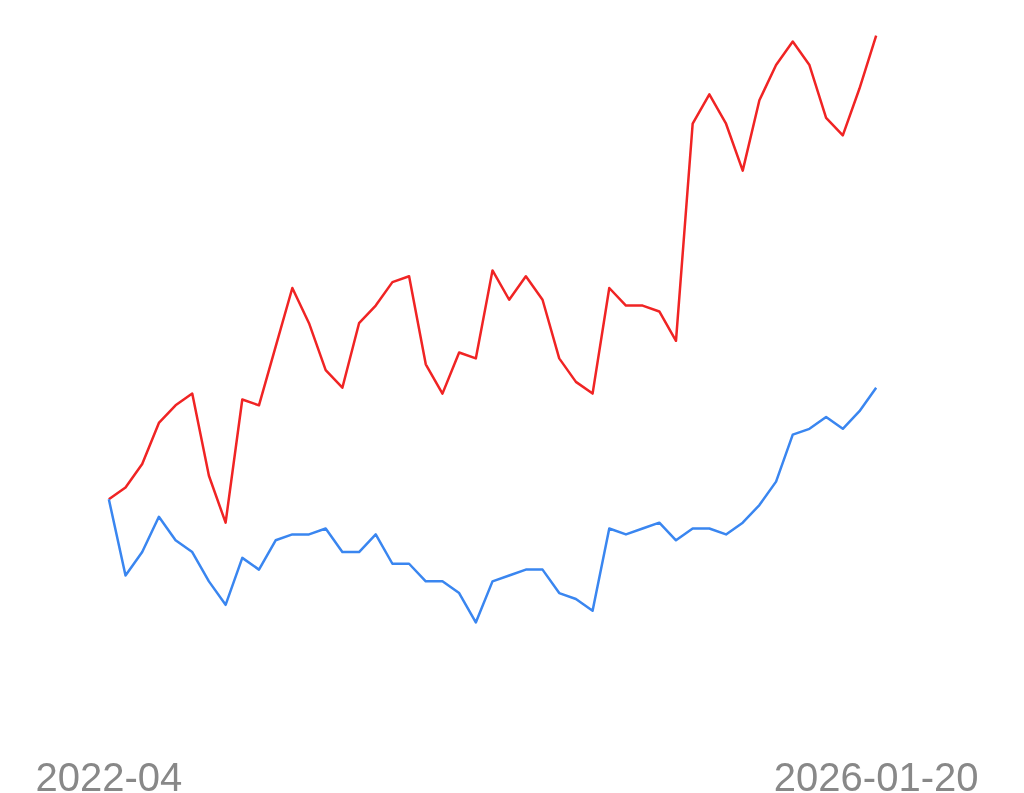 This screenshot has height=793, width=1024. What do you see at coordinates (109, 773) in the screenshot?
I see `x-tick-label: 2022-04` at bounding box center [109, 773].